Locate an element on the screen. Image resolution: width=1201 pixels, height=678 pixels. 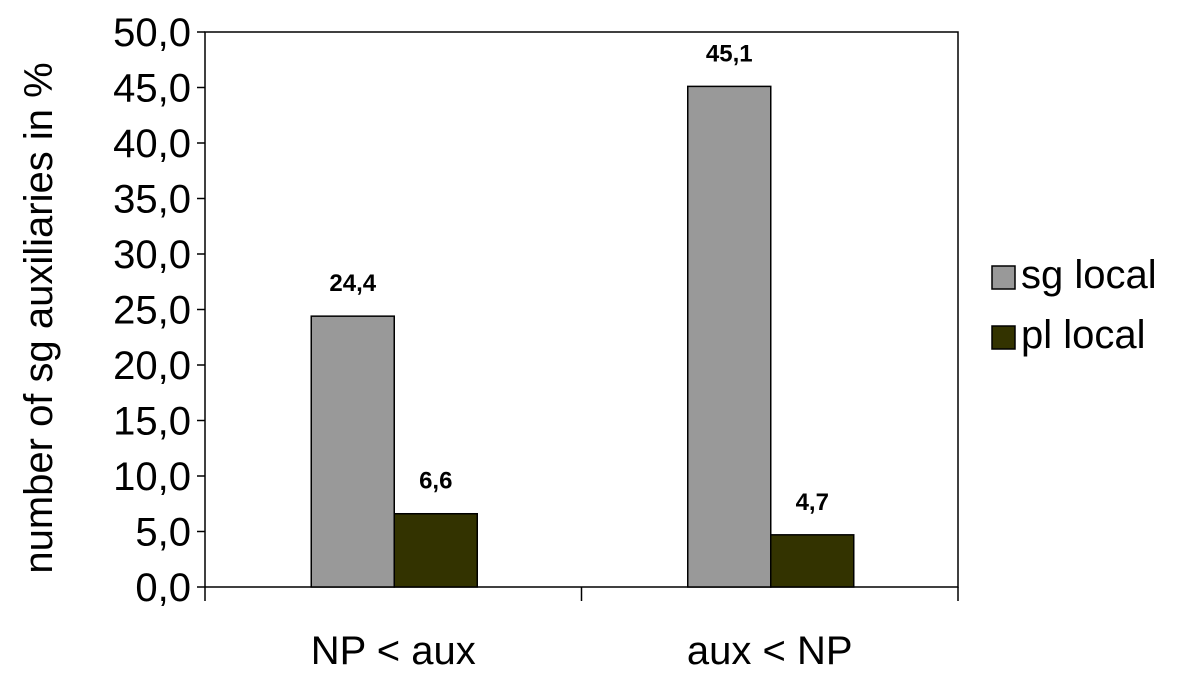
data-label-pl-local: 6,6 is located at coordinates (435, 481).